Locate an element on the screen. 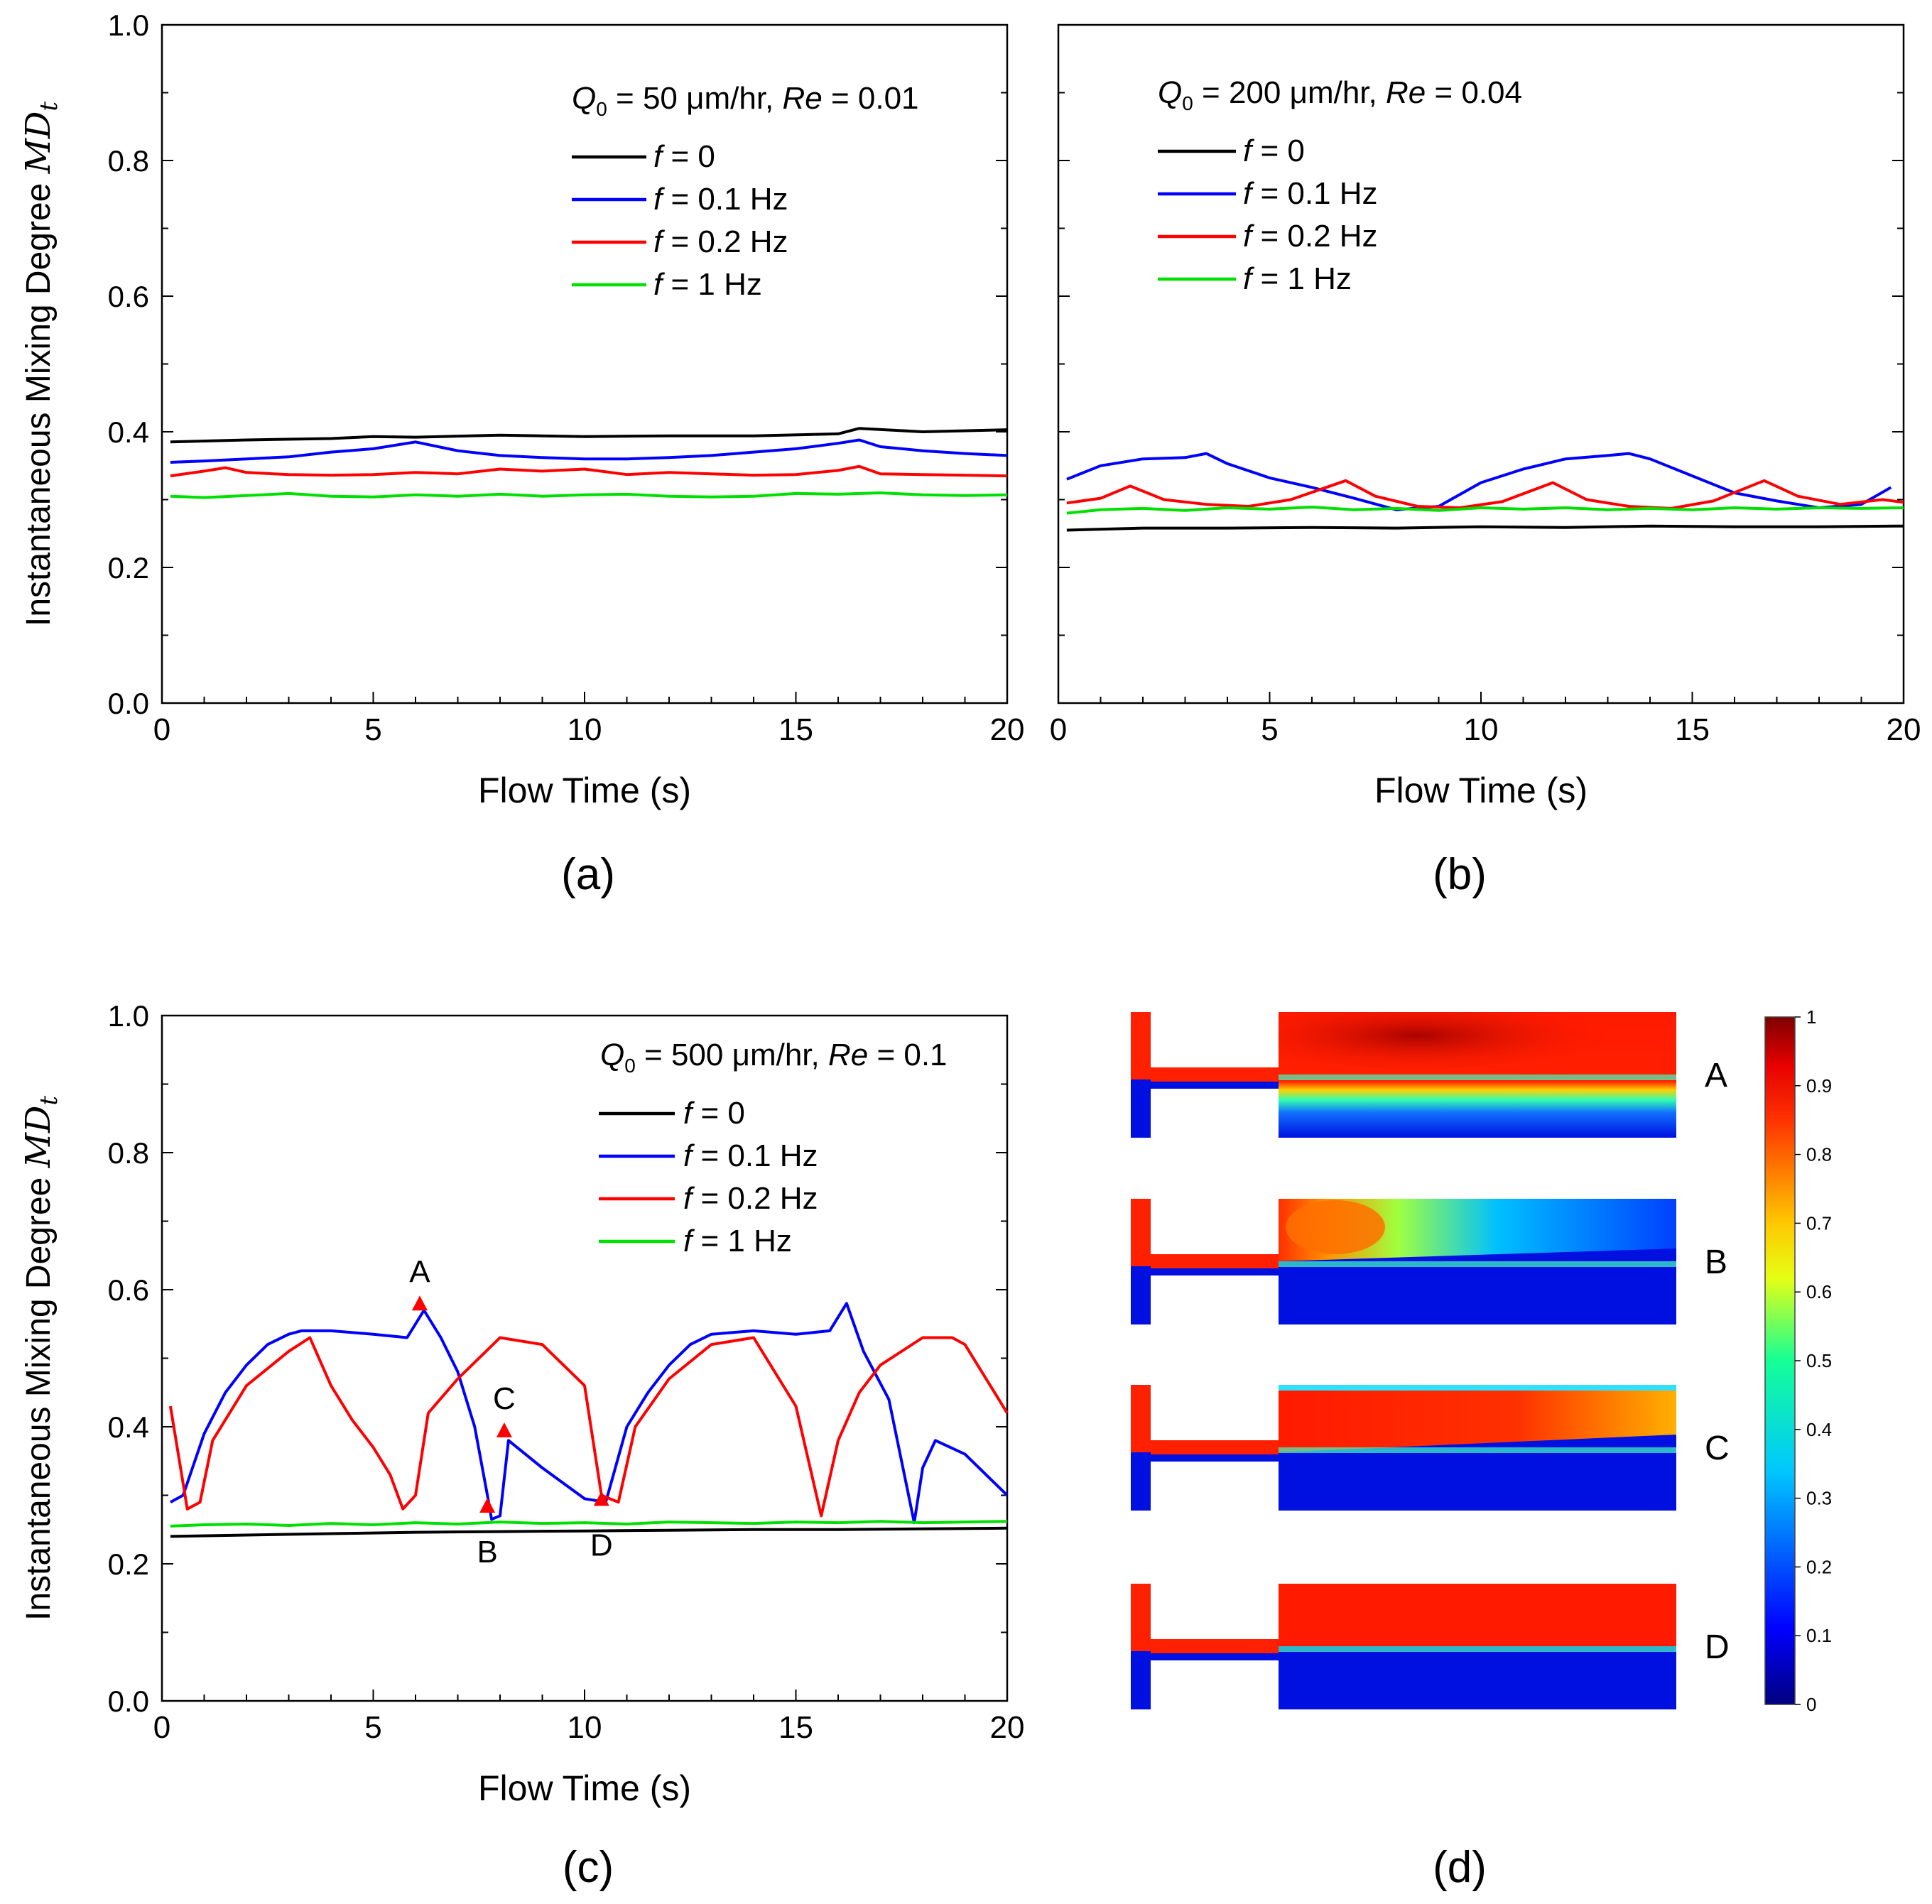 The image size is (1932, 1904). x-tick-label: 15 is located at coordinates (1693, 730).